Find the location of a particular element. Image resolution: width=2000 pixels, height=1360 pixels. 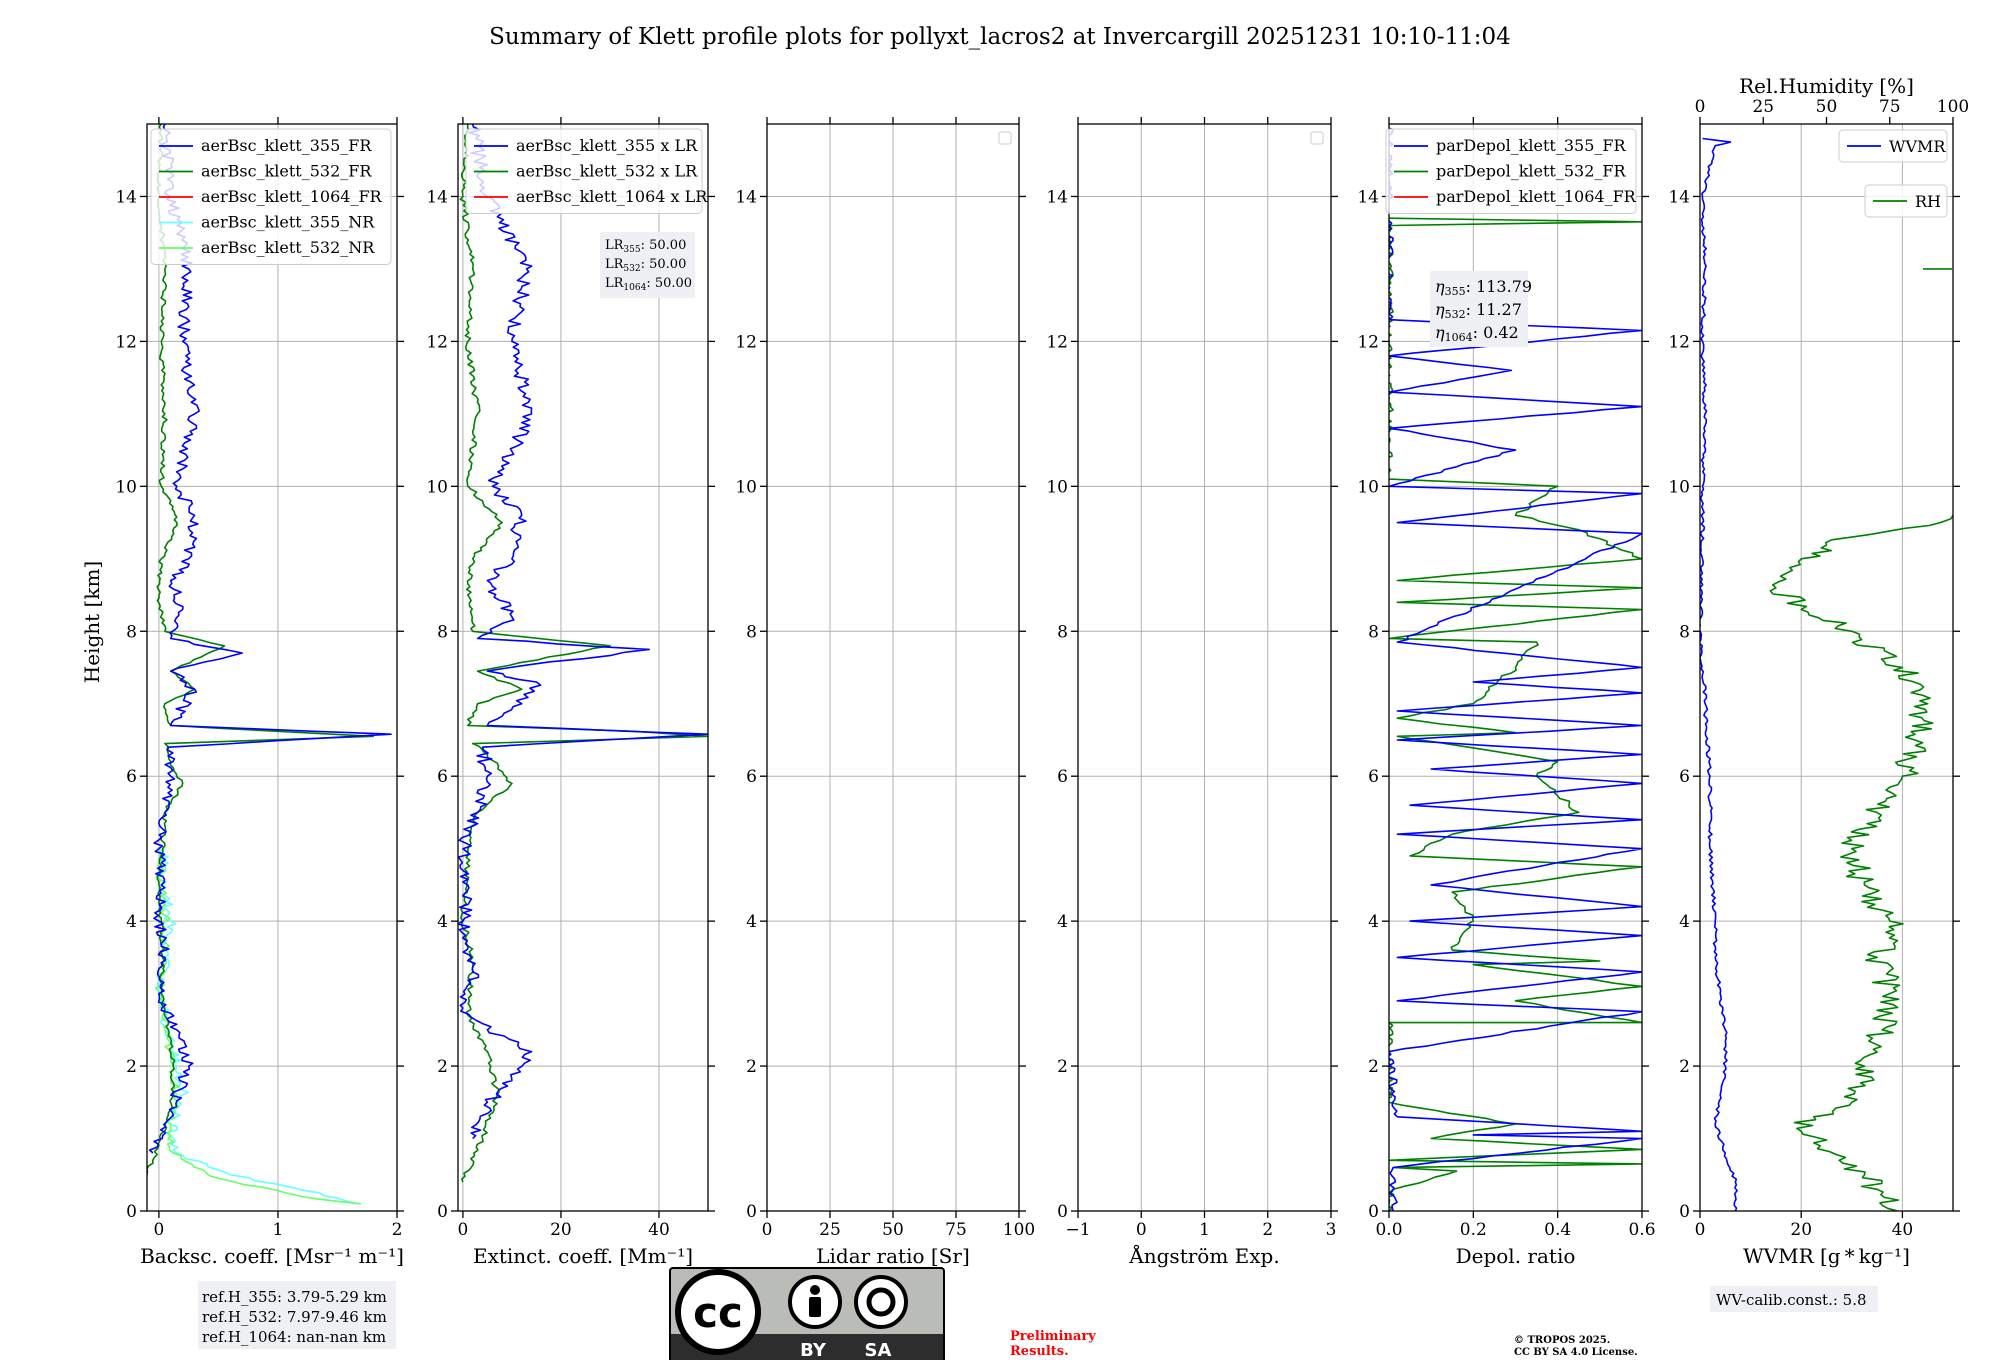

x-axis-label-wv: WVMR [g * kg⁻¹] is located at coordinates (1826, 1256).